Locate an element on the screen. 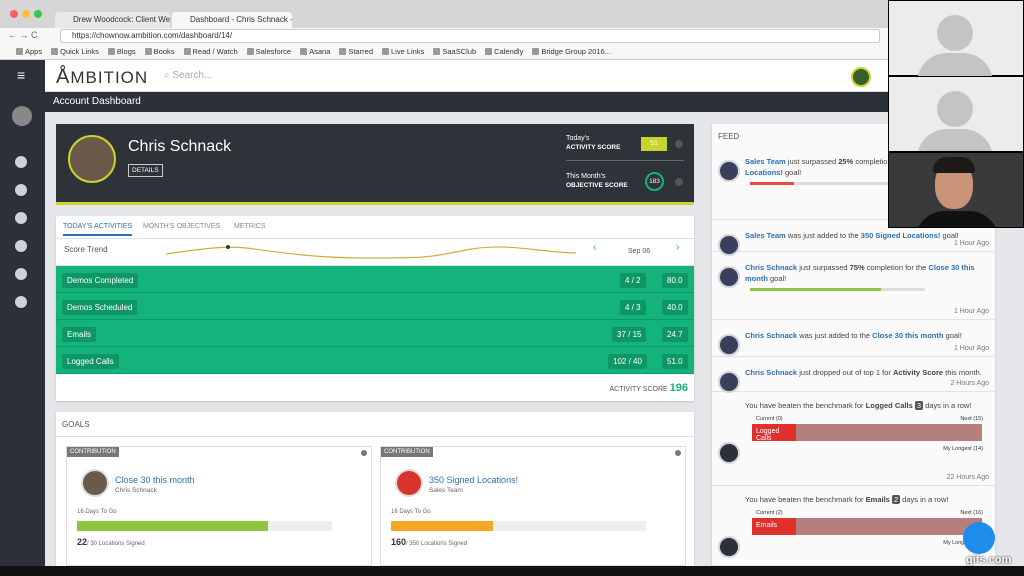 The image size is (1024, 576). activity-tab: Today's Activities is located at coordinates (98, 229).